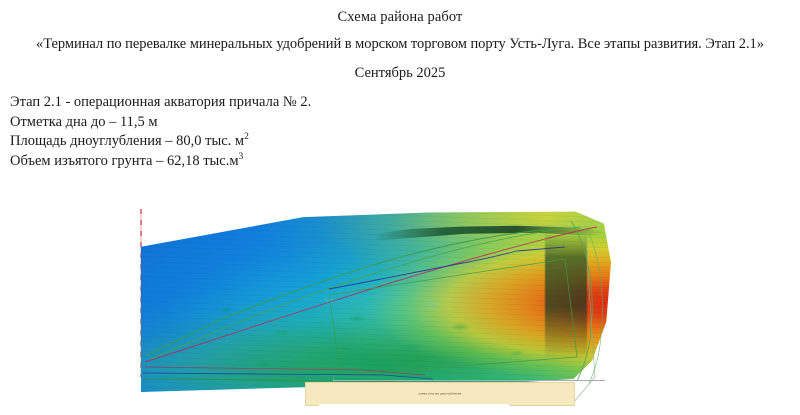 The width and height of the screenshot is (800, 415). What do you see at coordinates (127, 141) in the screenshot?
I see `spec-area-text: Площадь дноуглубления – 80,0 тыс. м` at bounding box center [127, 141].